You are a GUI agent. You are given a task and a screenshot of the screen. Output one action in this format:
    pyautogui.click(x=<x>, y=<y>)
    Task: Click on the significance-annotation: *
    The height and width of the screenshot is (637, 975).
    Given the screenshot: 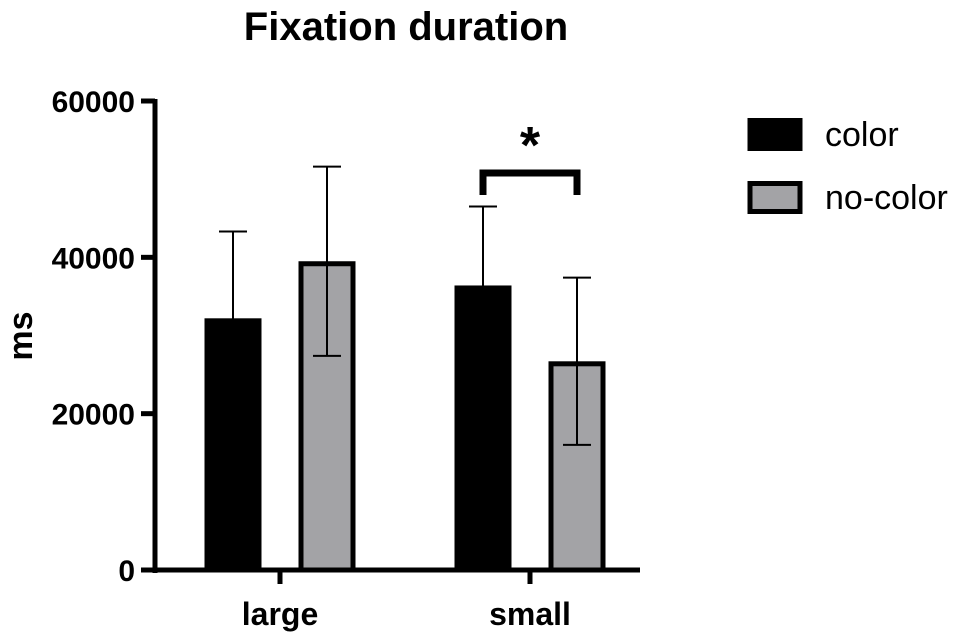 What is the action you would take?
    pyautogui.click(x=530, y=156)
    